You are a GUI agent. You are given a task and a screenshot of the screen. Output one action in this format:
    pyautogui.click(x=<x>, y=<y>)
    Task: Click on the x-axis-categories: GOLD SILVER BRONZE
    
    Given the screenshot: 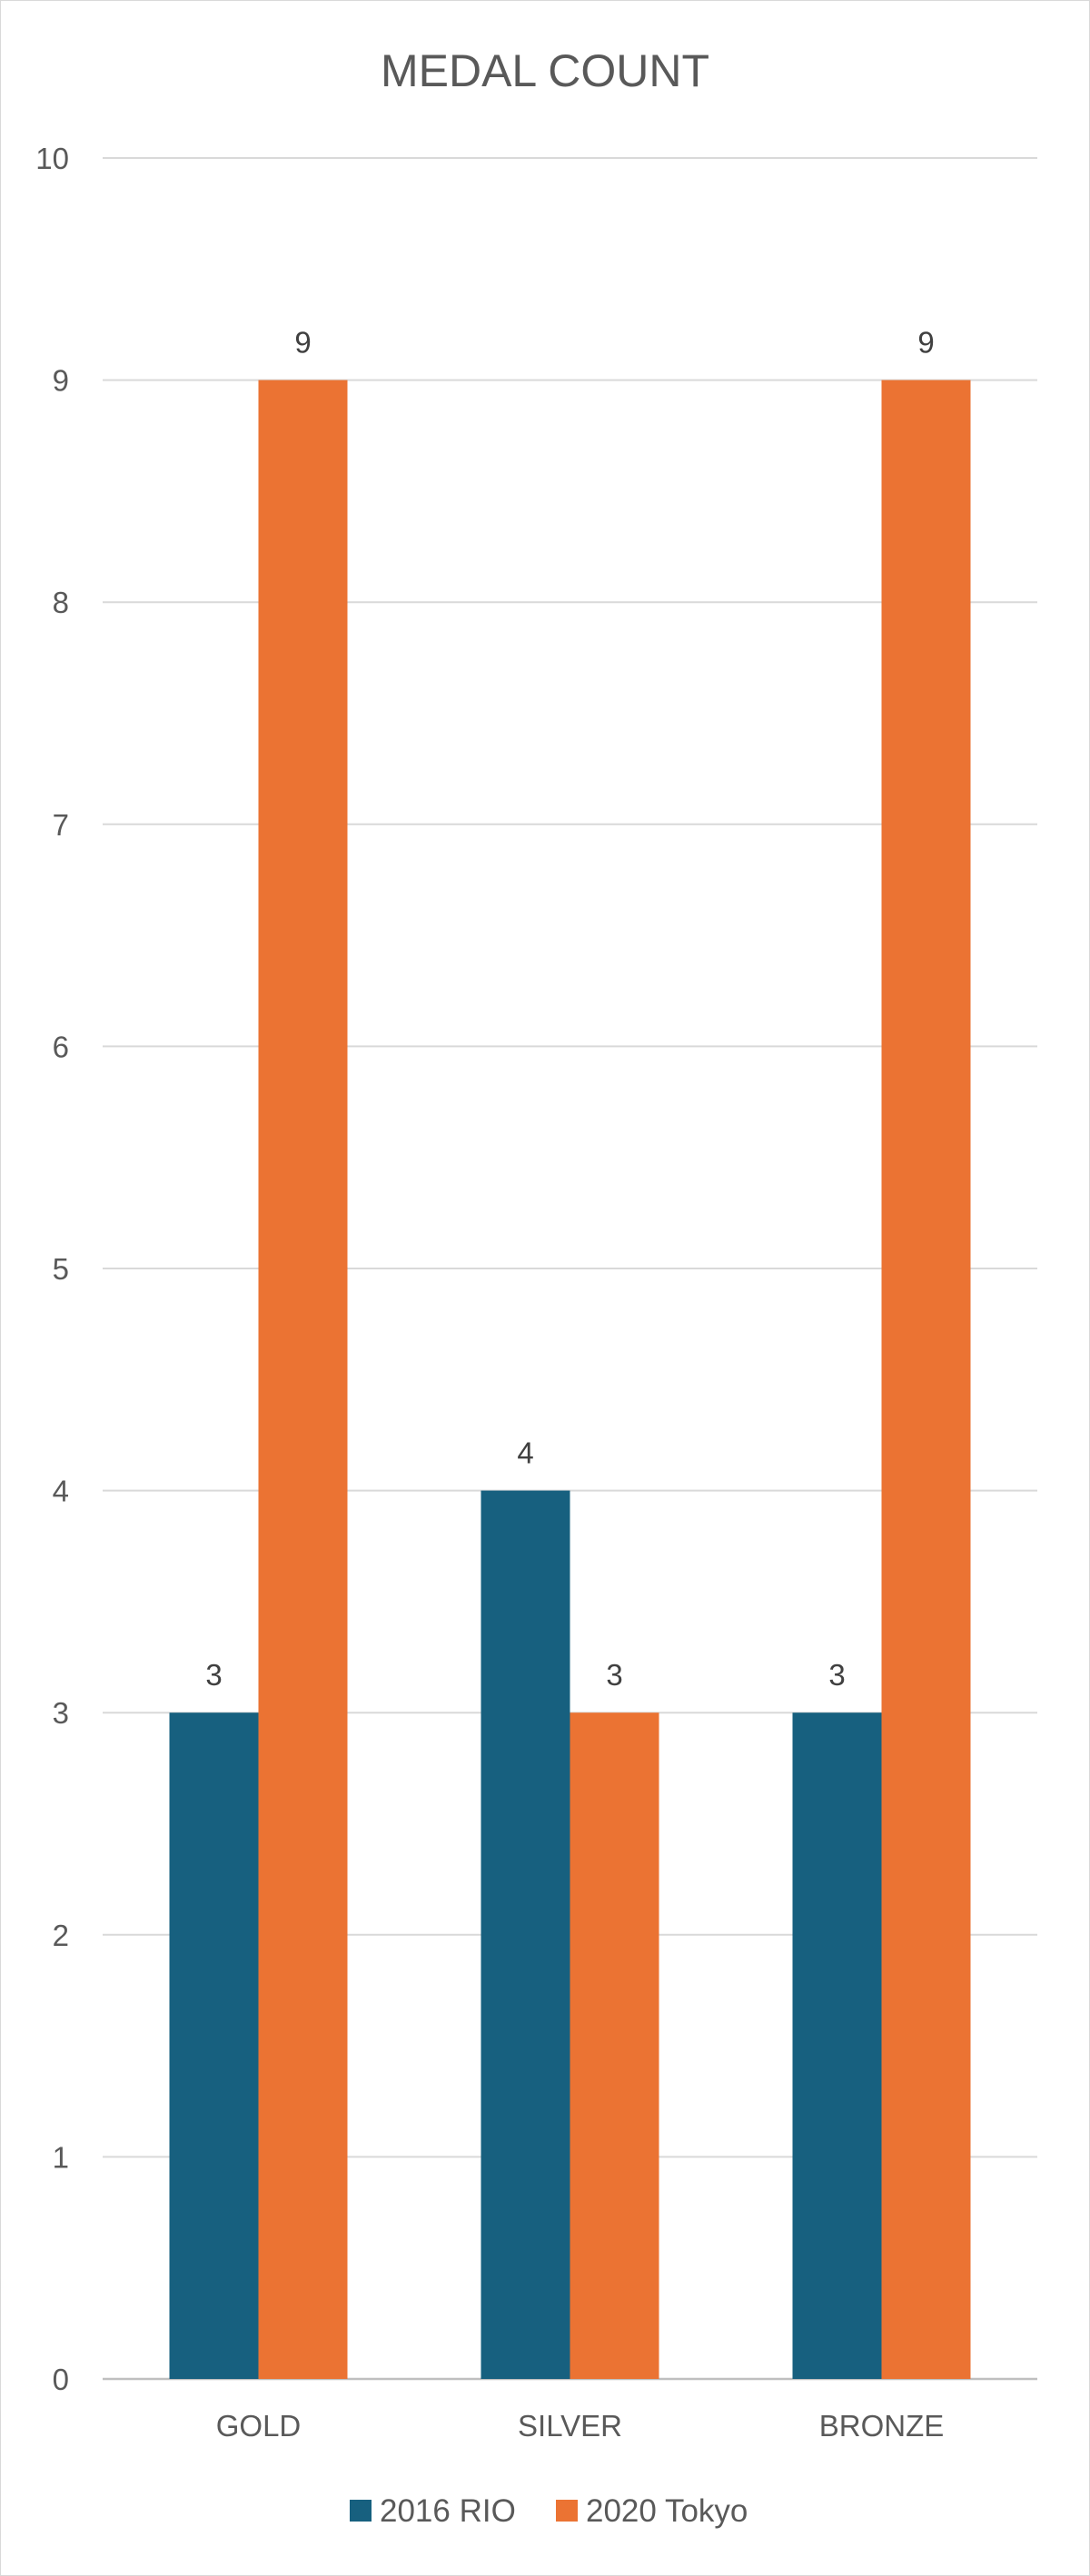 What is the action you would take?
    pyautogui.click(x=580, y=2426)
    